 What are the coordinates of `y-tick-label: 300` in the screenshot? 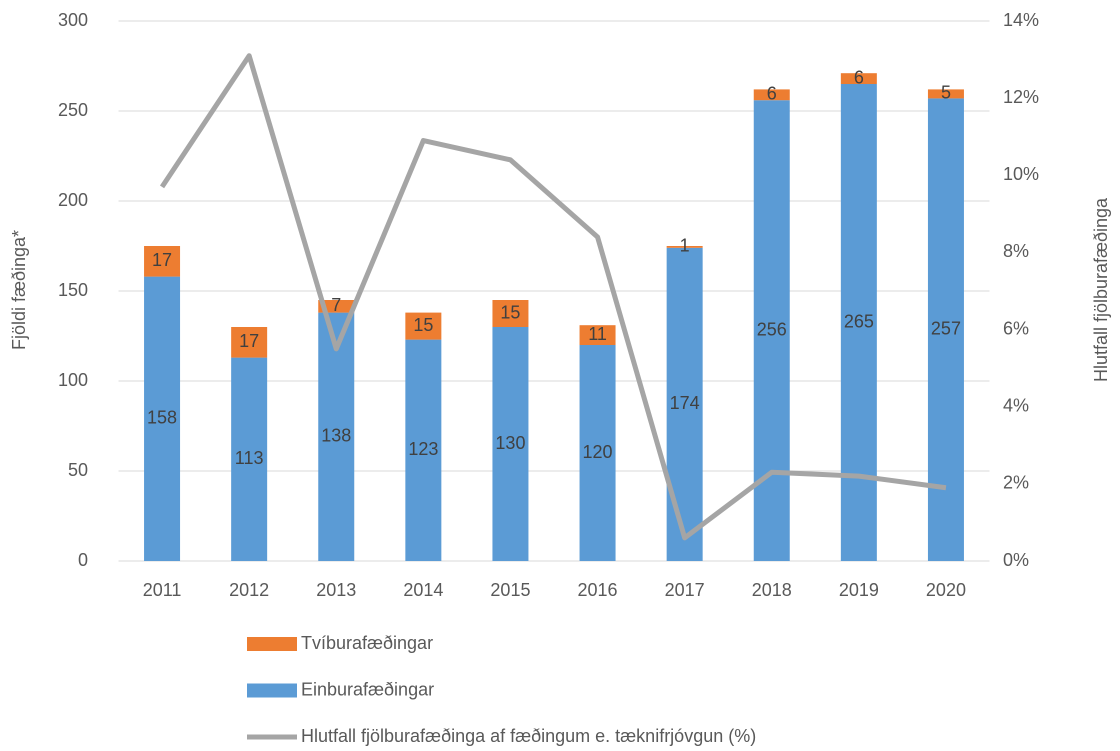 It's located at (73, 20).